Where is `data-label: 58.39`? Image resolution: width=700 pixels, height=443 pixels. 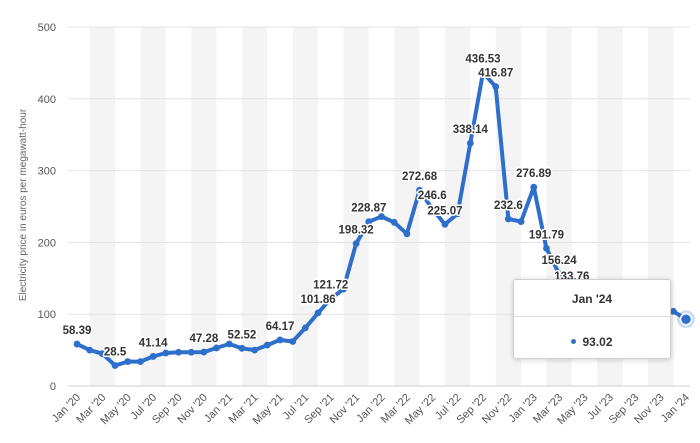
data-label: 58.39 is located at coordinates (77, 331).